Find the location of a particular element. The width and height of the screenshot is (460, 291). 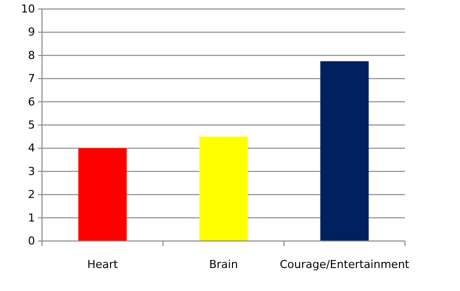

y-tick-label: 2 is located at coordinates (31, 195).